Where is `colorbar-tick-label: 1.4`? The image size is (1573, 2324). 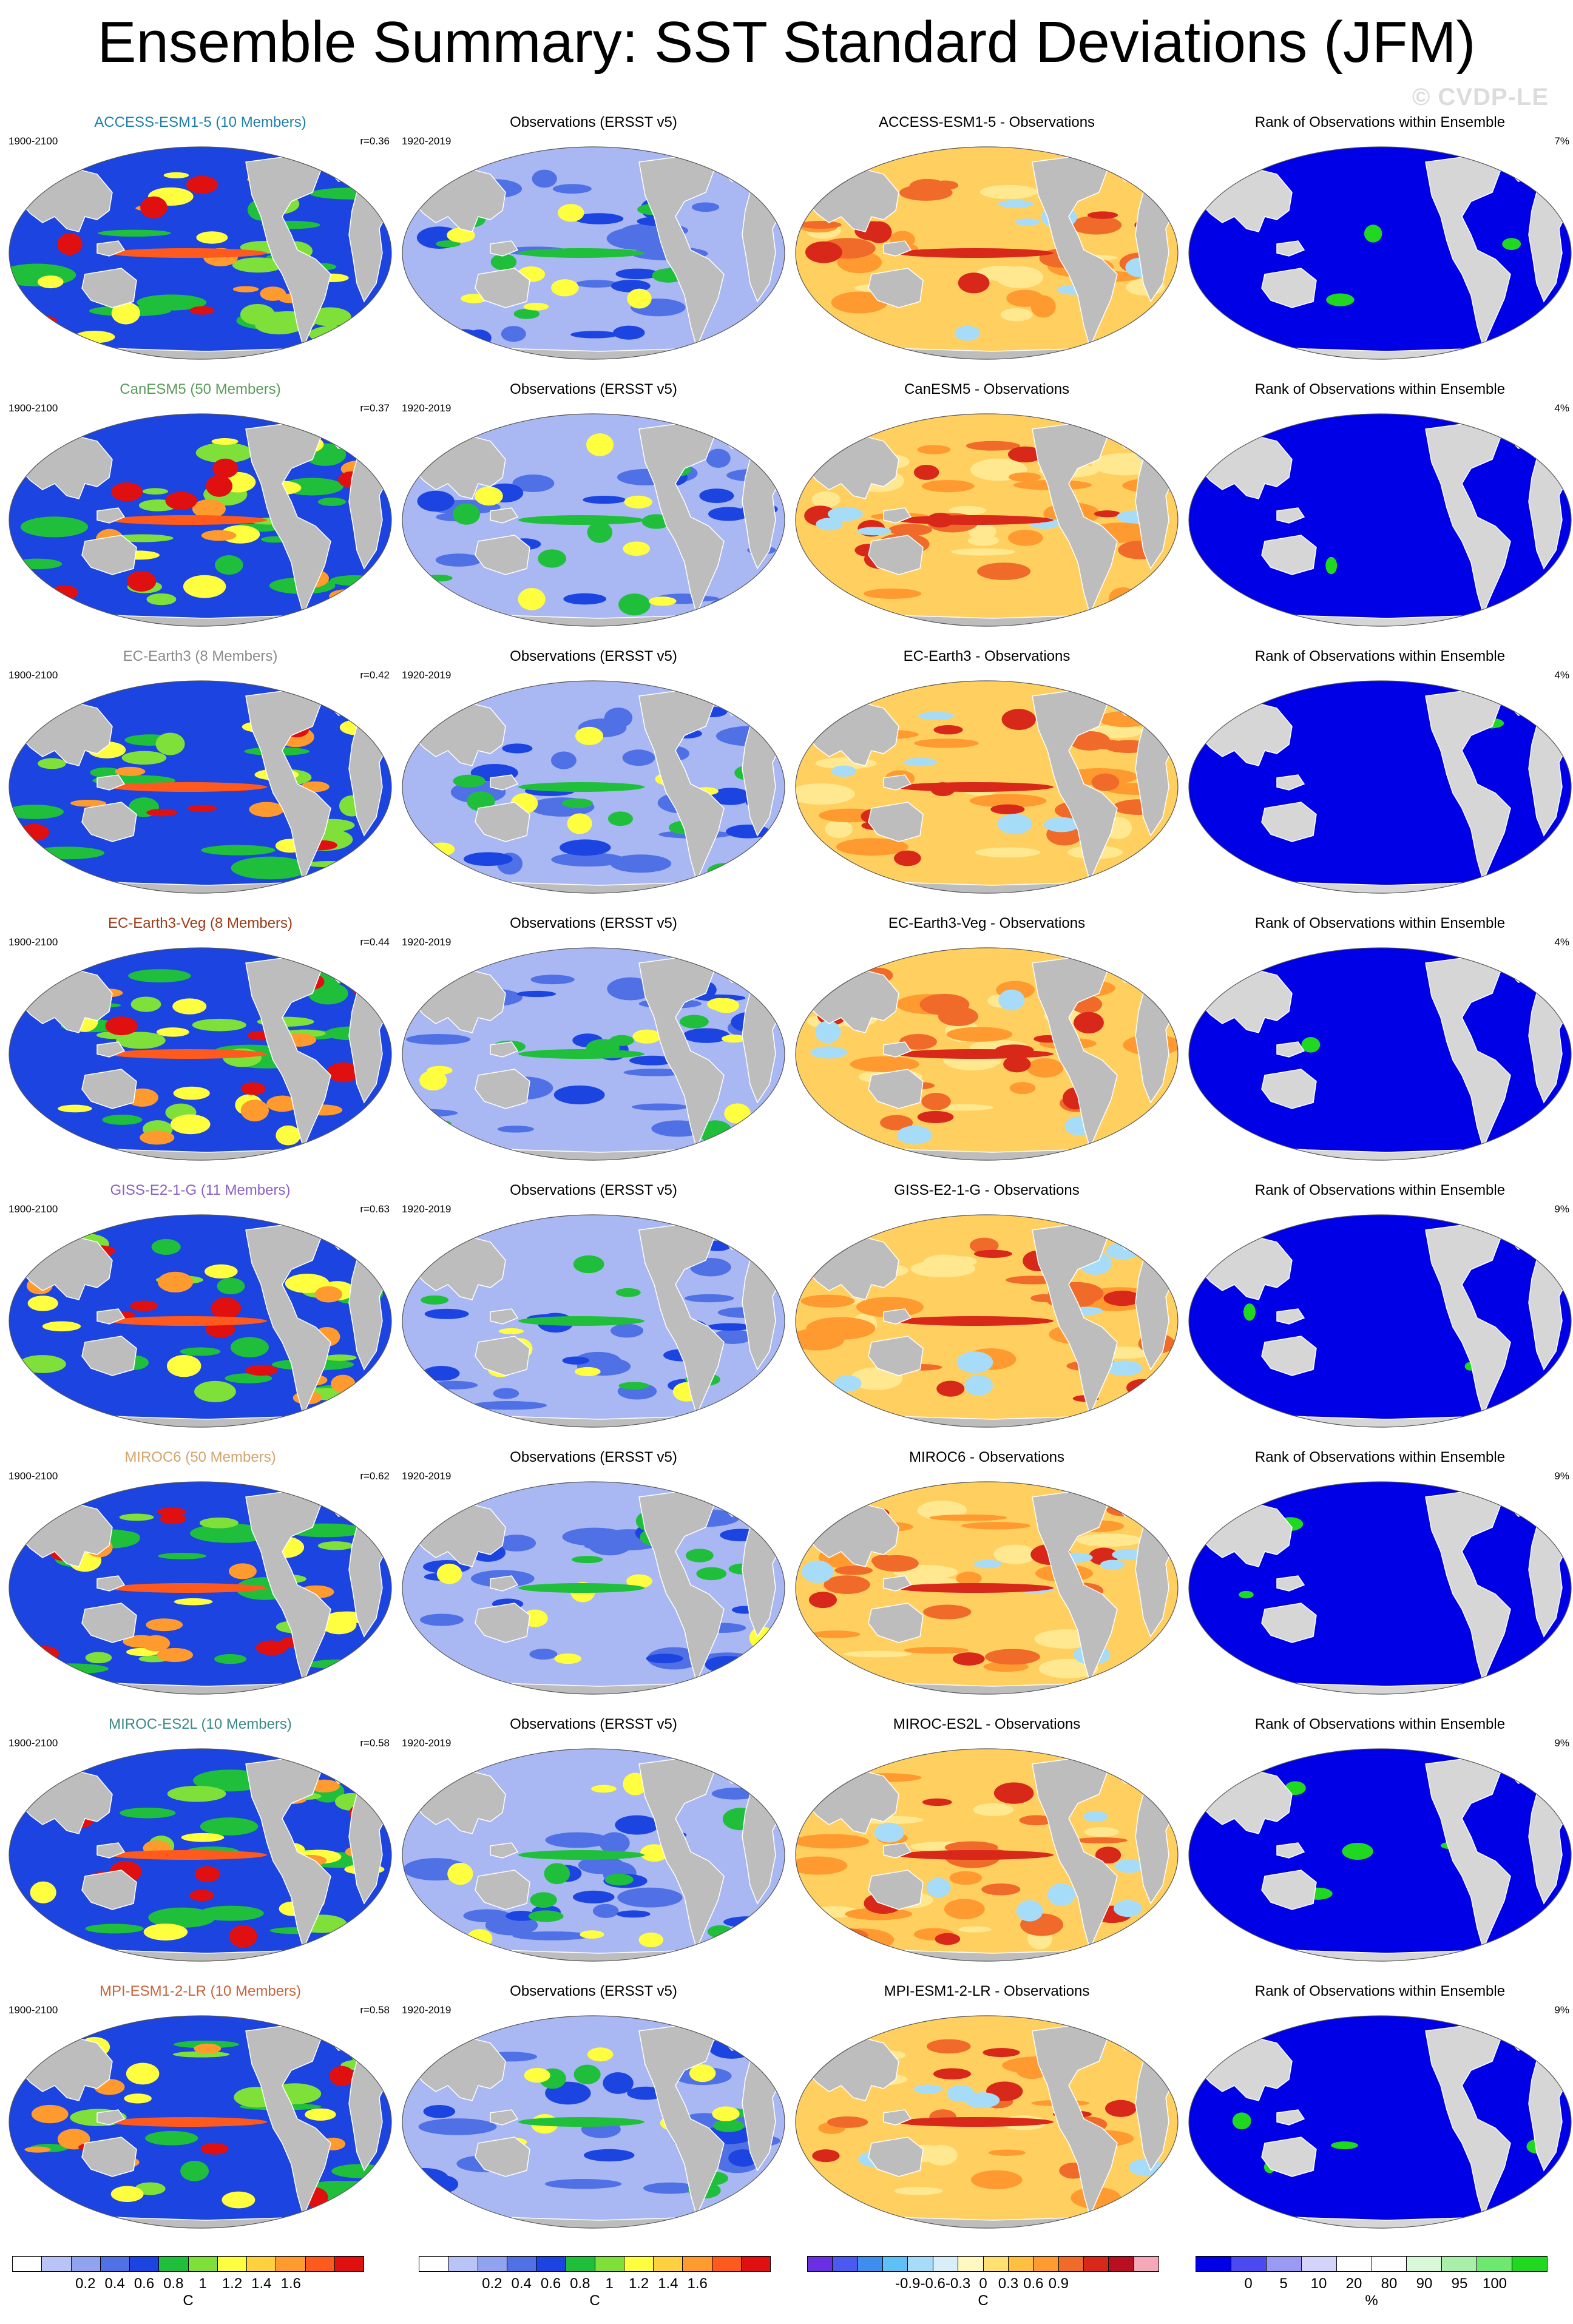
colorbar-tick-label: 1.4 is located at coordinates (668, 2283).